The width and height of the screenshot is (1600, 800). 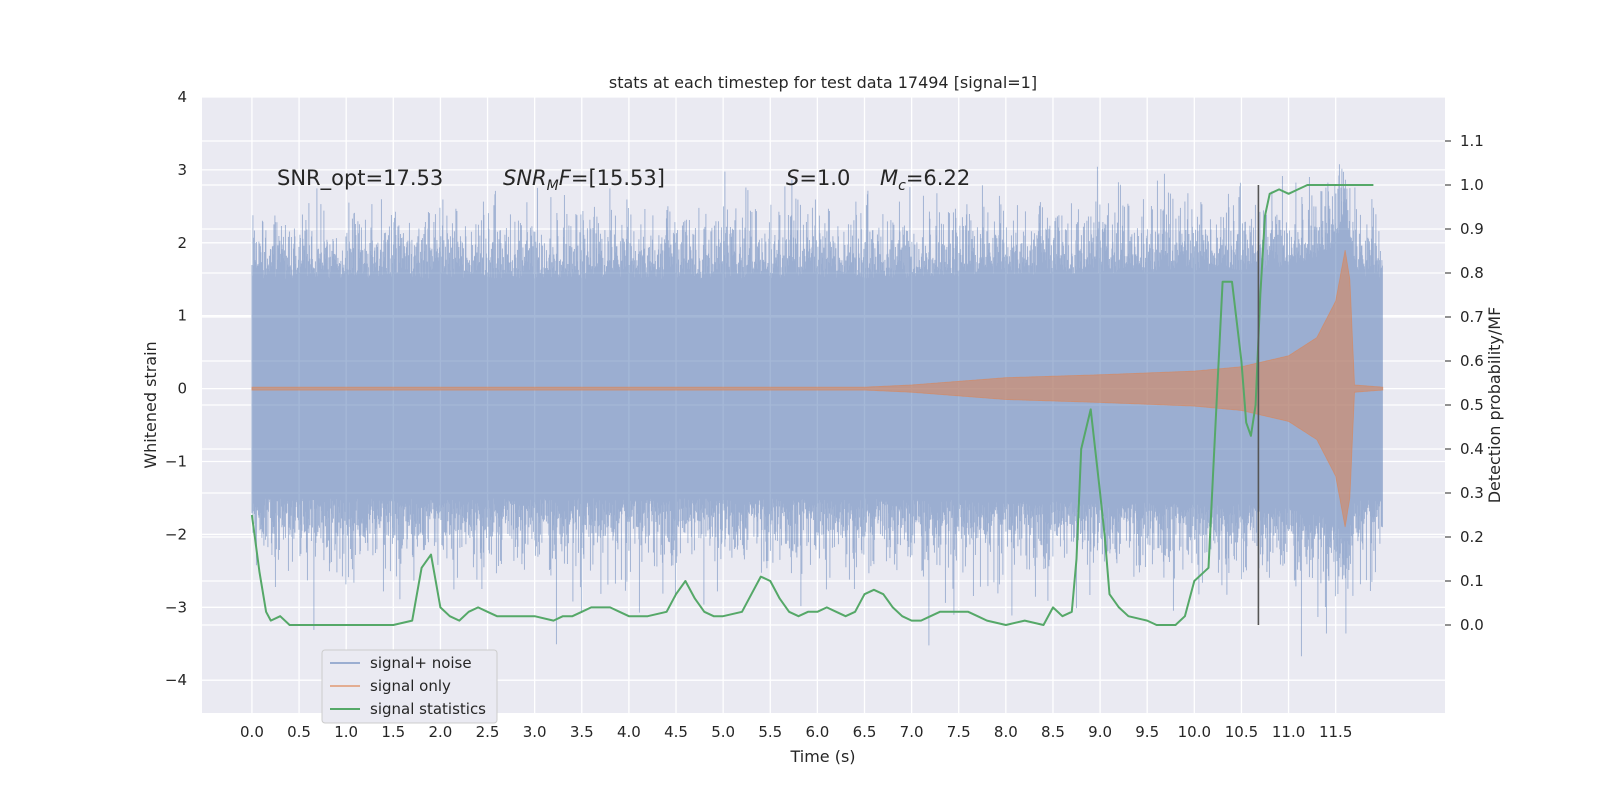 What do you see at coordinates (1472, 185) in the screenshot?
I see `y-right-tick-label: 1.0` at bounding box center [1472, 185].